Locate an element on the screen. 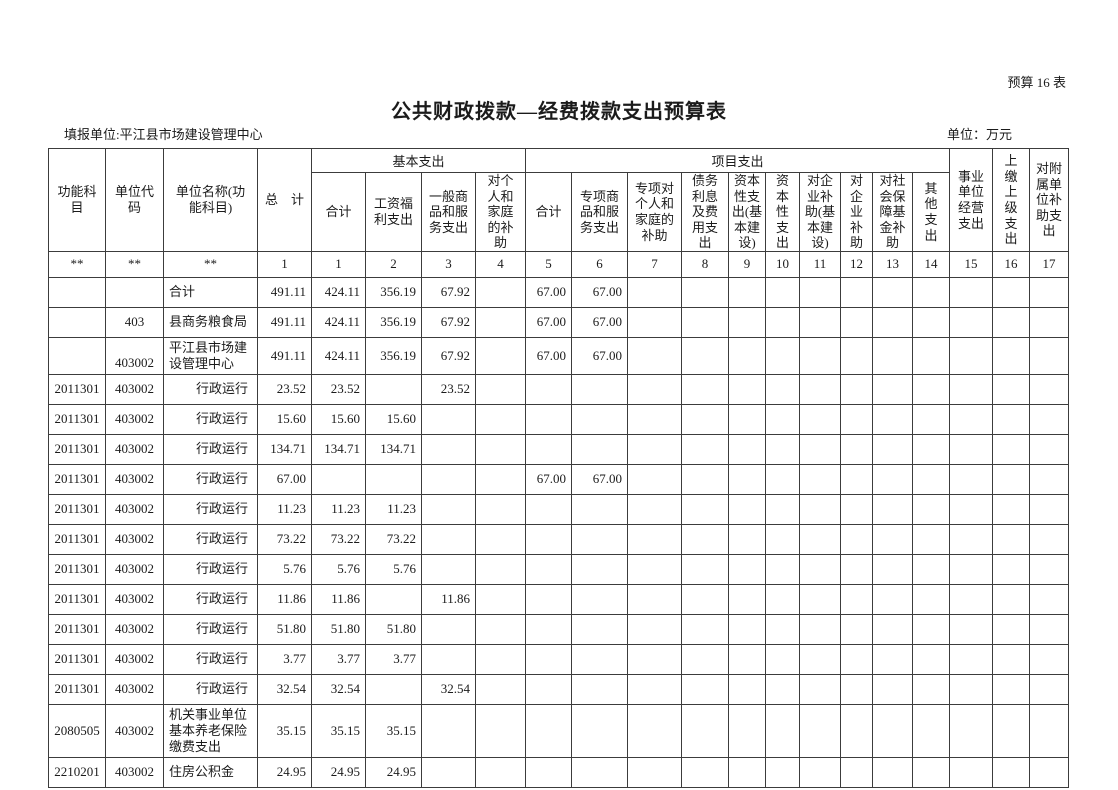 The height and width of the screenshot is (790, 1118). header-individual-family-subsidy: 对个 人和 家庭 的补 助 is located at coordinates (500, 212).